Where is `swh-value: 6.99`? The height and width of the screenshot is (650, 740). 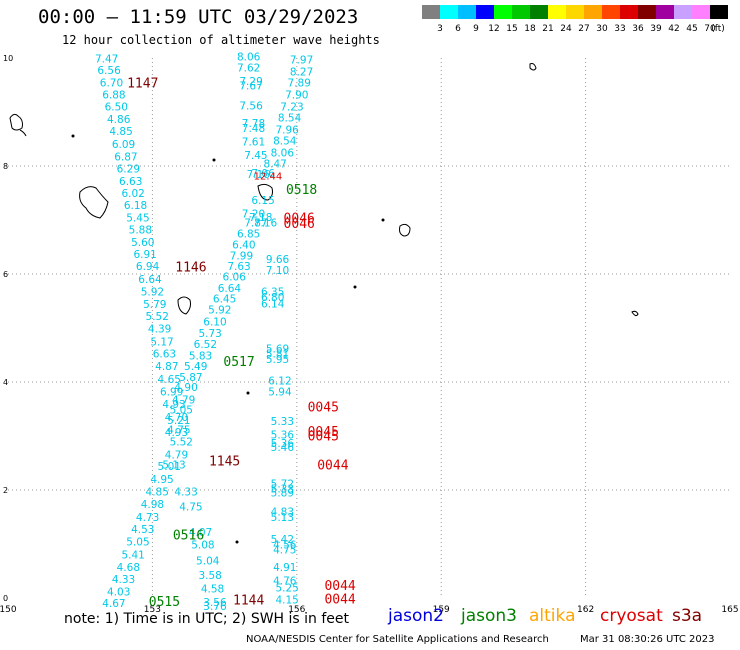 swh-value: 6.99 is located at coordinates (171, 393).